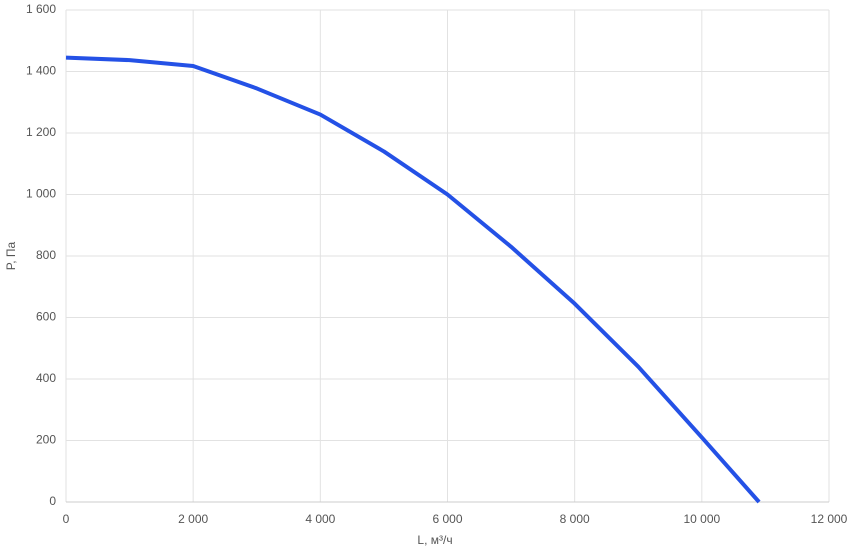  What do you see at coordinates (320, 519) in the screenshot?
I see `x-tick-label: 4 000` at bounding box center [320, 519].